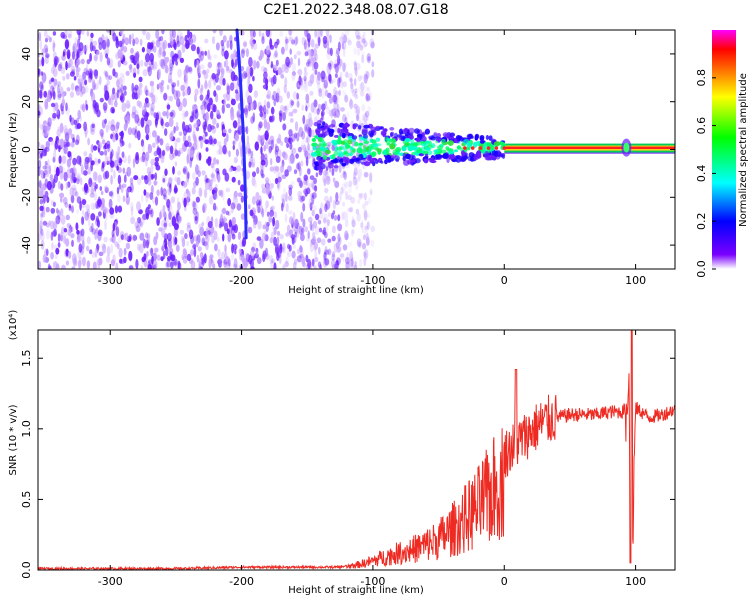 The height and width of the screenshot is (600, 750). What do you see at coordinates (626, 147) in the screenshot?
I see `spike-core` at bounding box center [626, 147].